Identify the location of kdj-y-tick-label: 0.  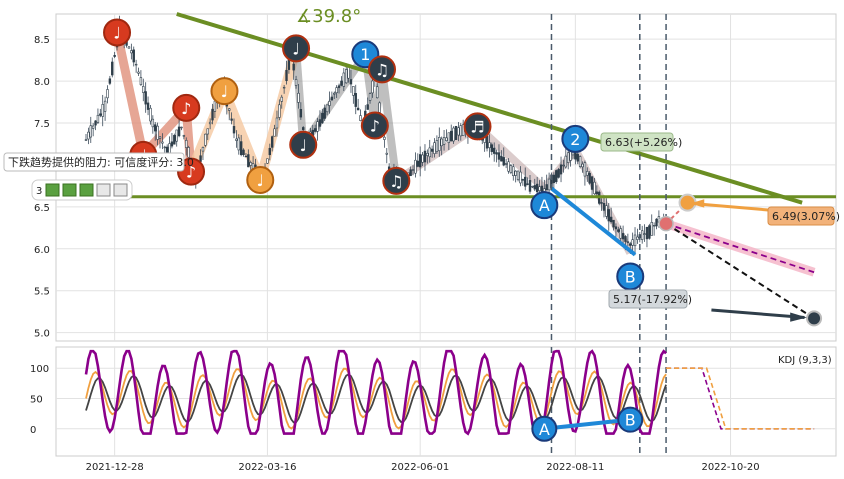
(33, 430).